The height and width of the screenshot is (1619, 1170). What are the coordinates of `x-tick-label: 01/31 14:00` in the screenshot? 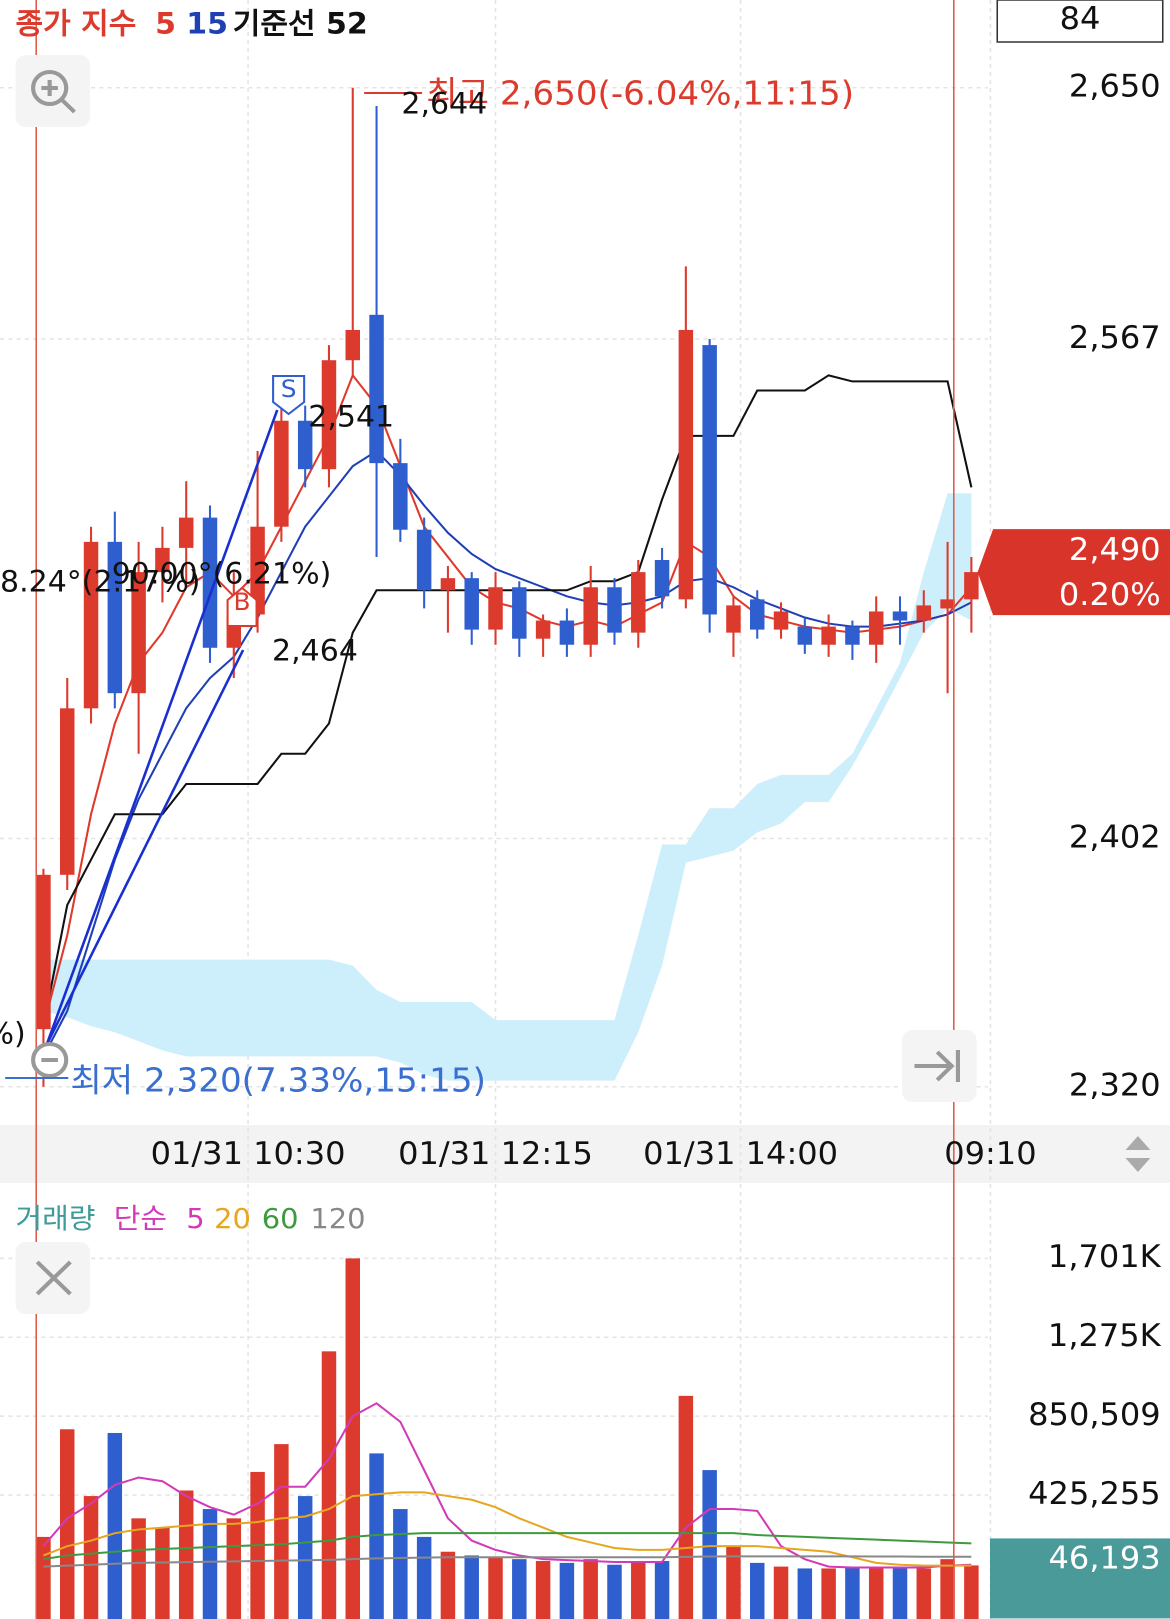 It's located at (740, 1153).